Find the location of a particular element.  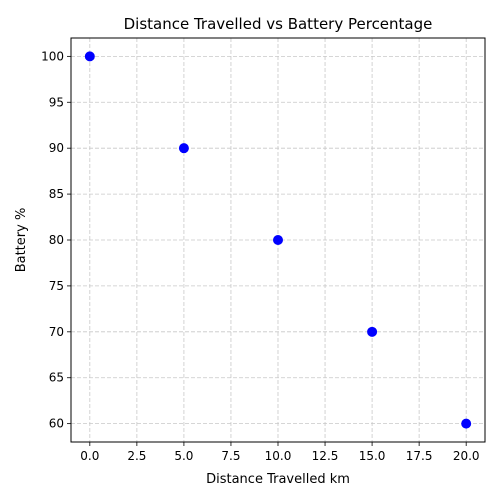

y-tick-label: 65 is located at coordinates (56, 378).